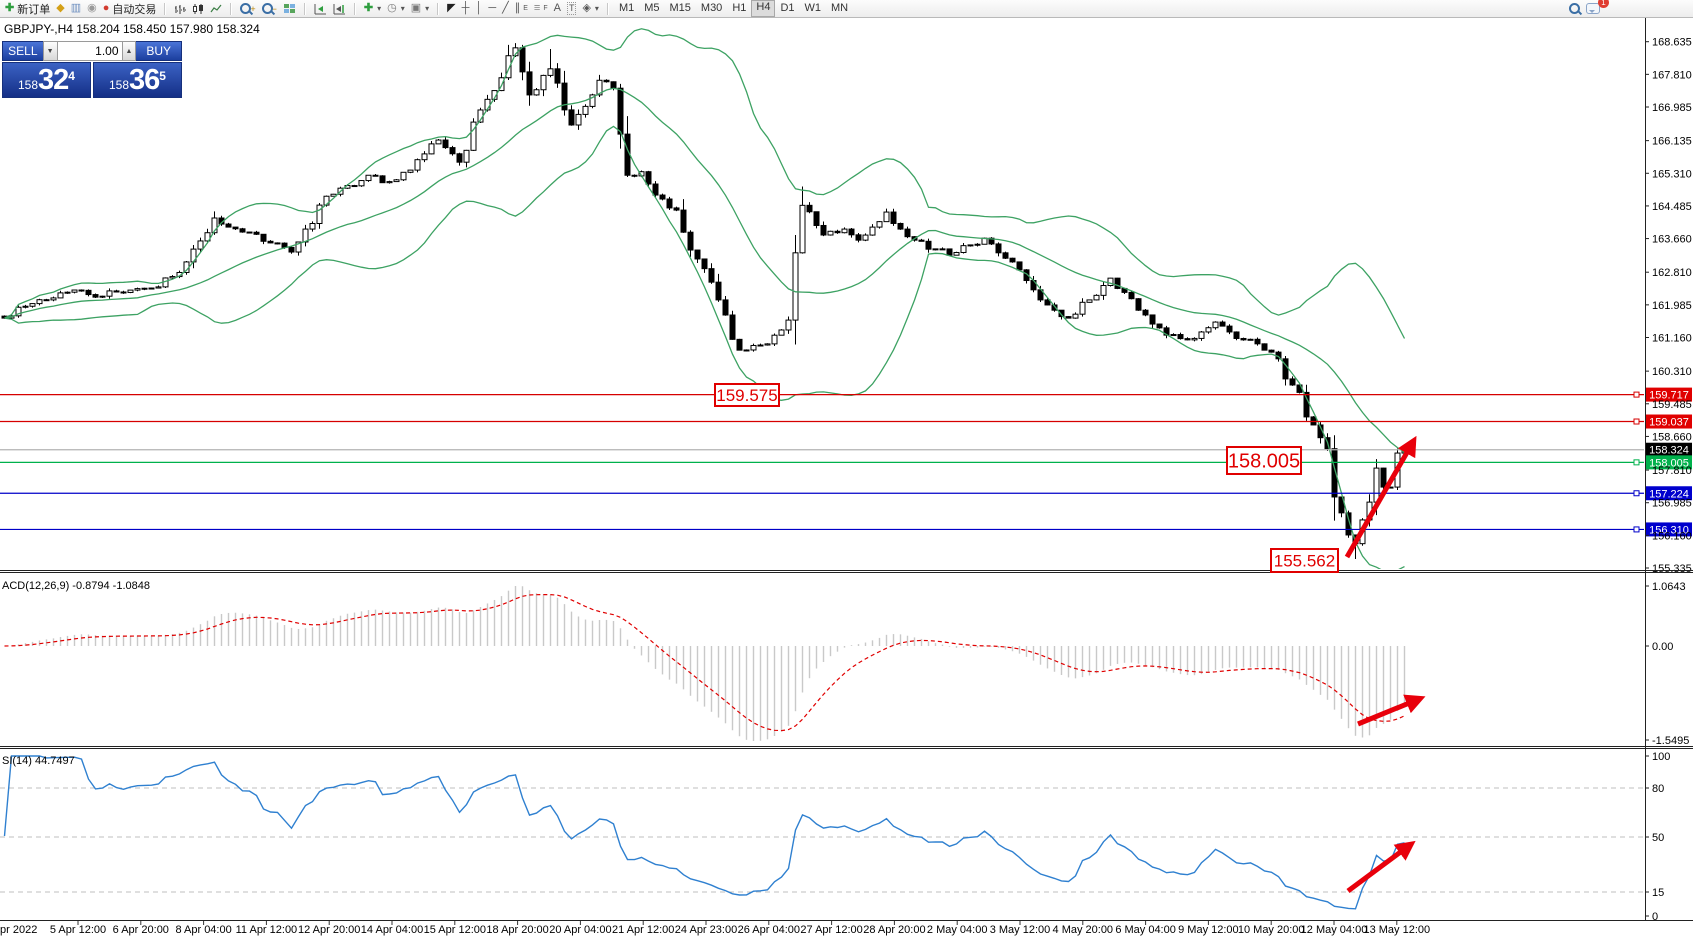  What do you see at coordinates (787, 8) in the screenshot?
I see `timeframe-button-d1: D1` at bounding box center [787, 8].